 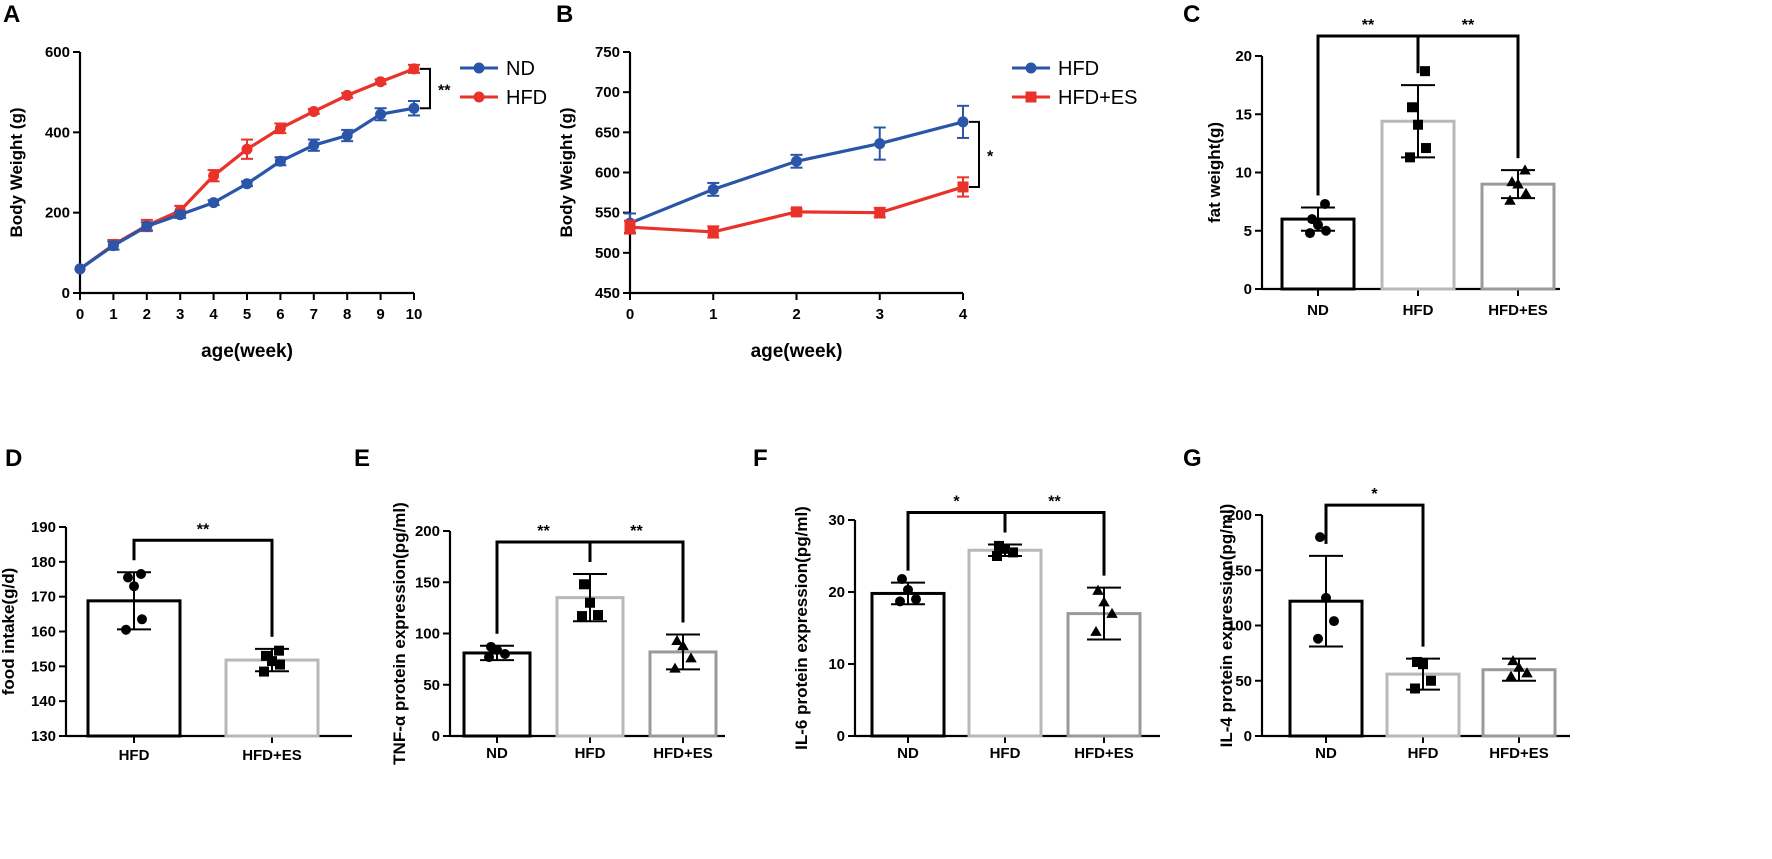 What do you see at coordinates (347, 314) in the screenshot?
I see `x-tick-label: 8` at bounding box center [347, 314].